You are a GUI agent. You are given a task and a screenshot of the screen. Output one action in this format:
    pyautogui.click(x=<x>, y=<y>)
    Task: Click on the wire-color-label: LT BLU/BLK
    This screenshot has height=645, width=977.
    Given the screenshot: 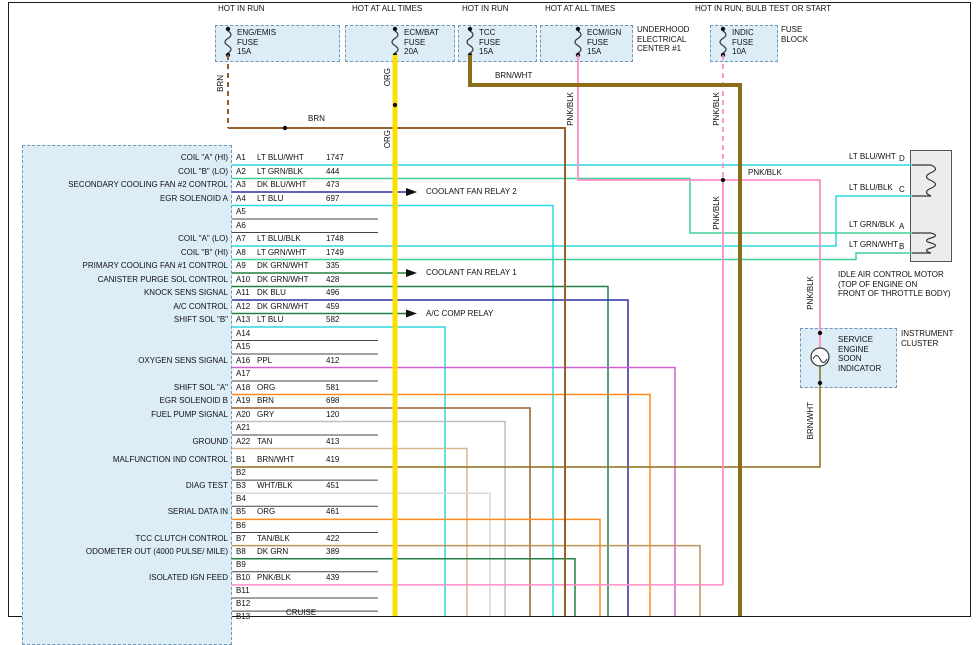 What is the action you would take?
    pyautogui.click(x=279, y=238)
    